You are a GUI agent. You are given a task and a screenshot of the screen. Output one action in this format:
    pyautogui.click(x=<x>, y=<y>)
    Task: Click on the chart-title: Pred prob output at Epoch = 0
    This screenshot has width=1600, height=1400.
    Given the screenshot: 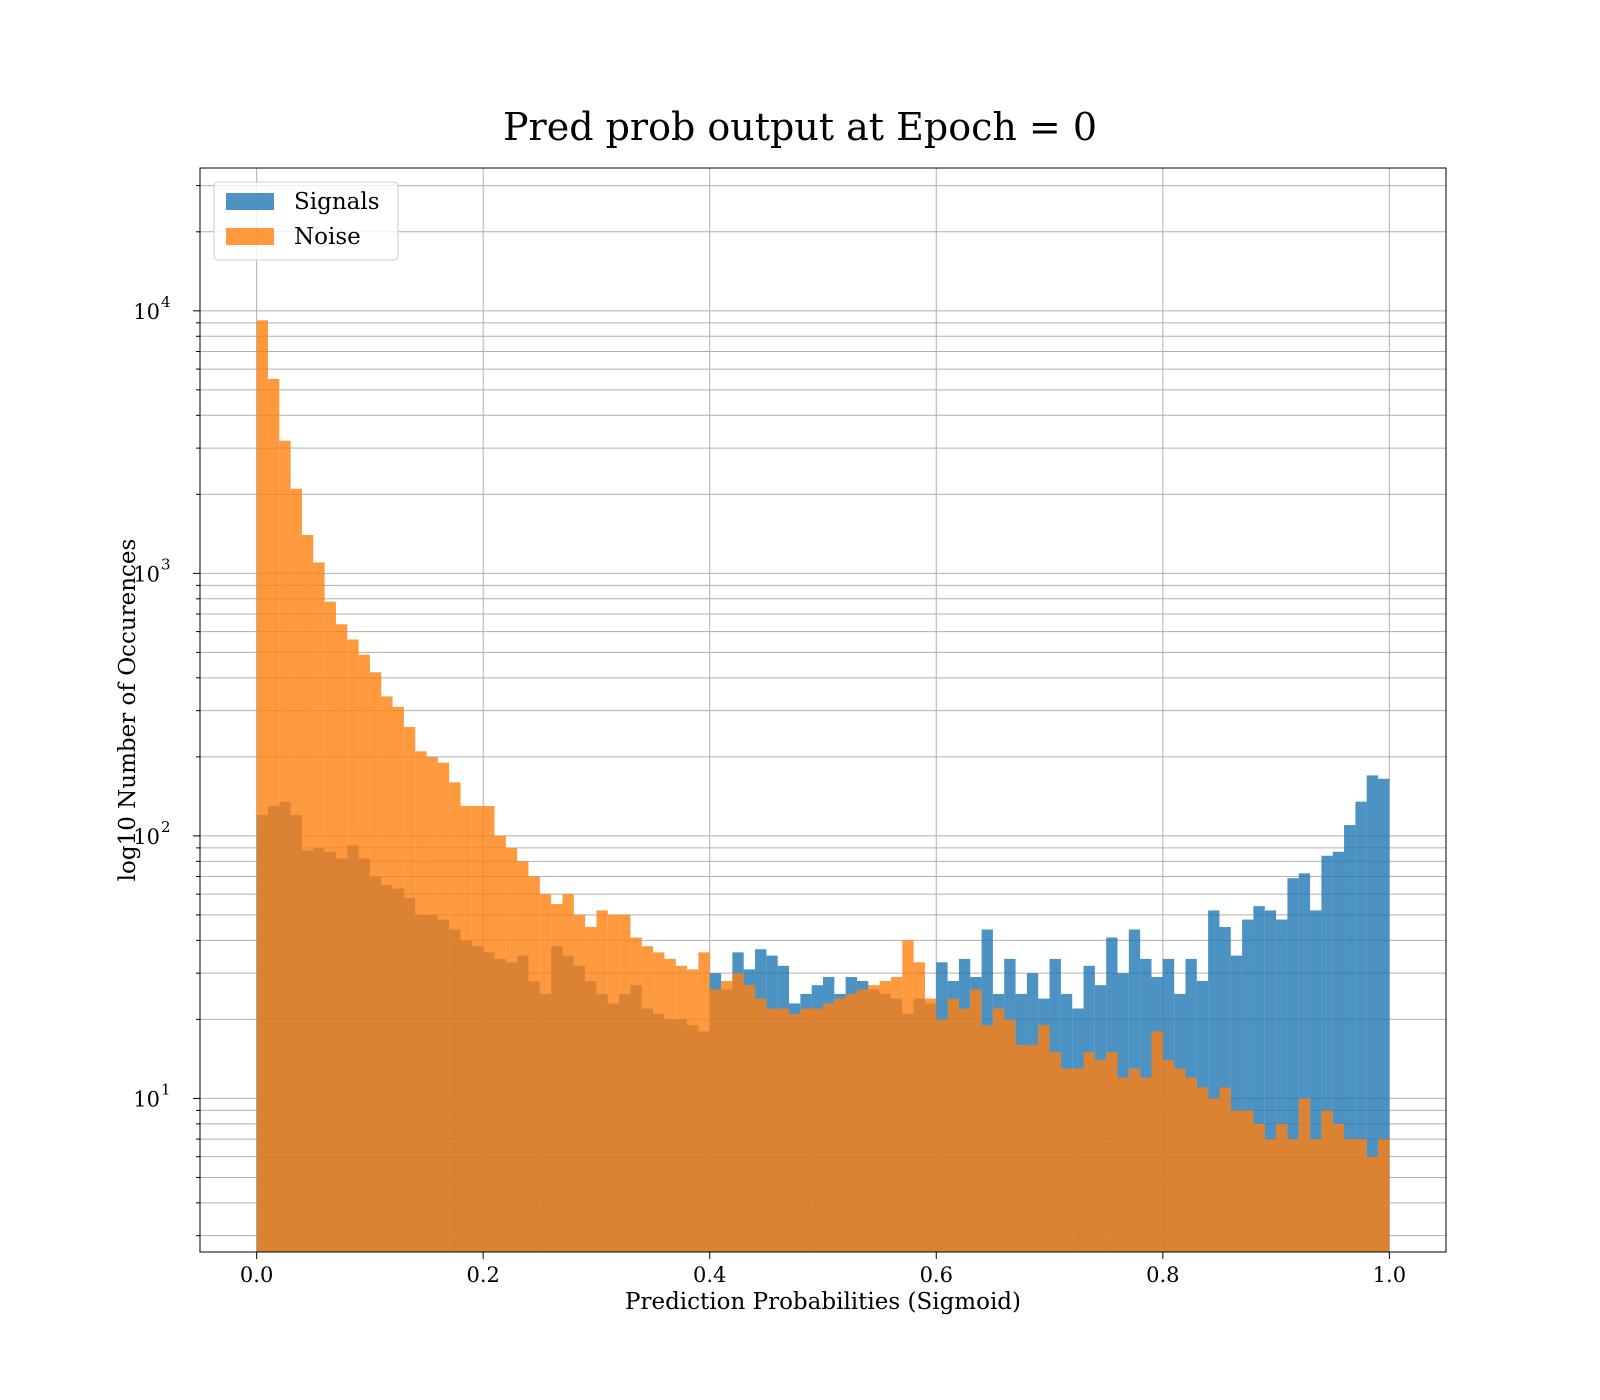 What is the action you would take?
    pyautogui.click(x=800, y=127)
    